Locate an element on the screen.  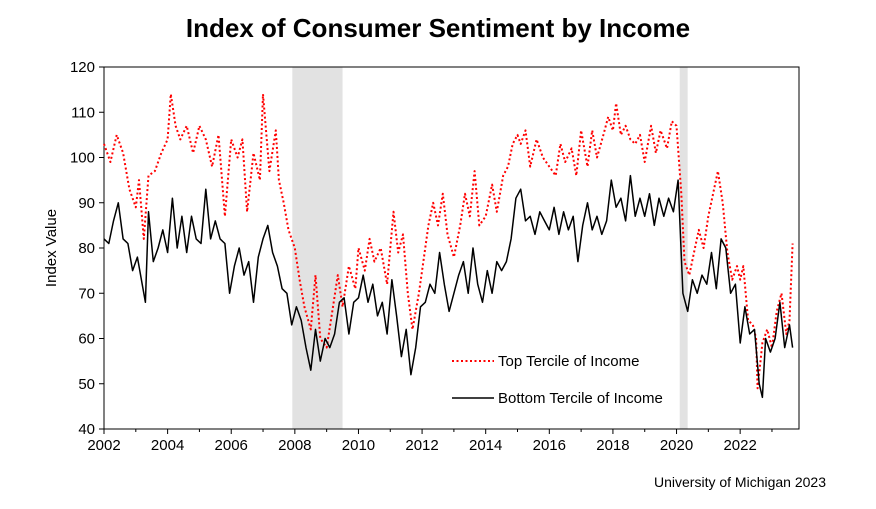
x-tick-label: 2012 is located at coordinates (421, 445).